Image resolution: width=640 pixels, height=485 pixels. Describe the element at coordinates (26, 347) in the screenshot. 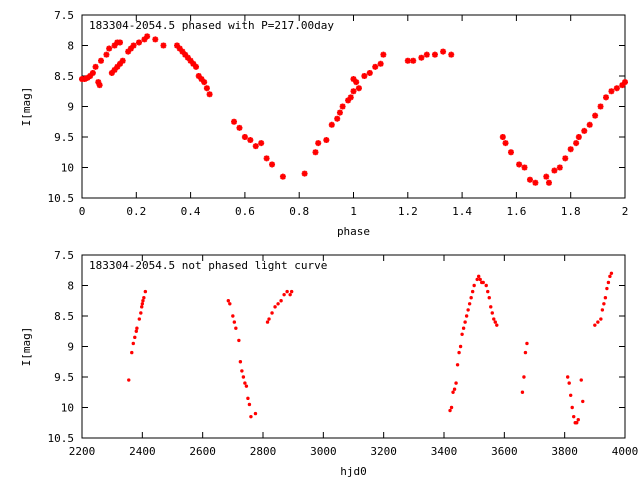

I see `y-axis-label: I[mag]` at that location.